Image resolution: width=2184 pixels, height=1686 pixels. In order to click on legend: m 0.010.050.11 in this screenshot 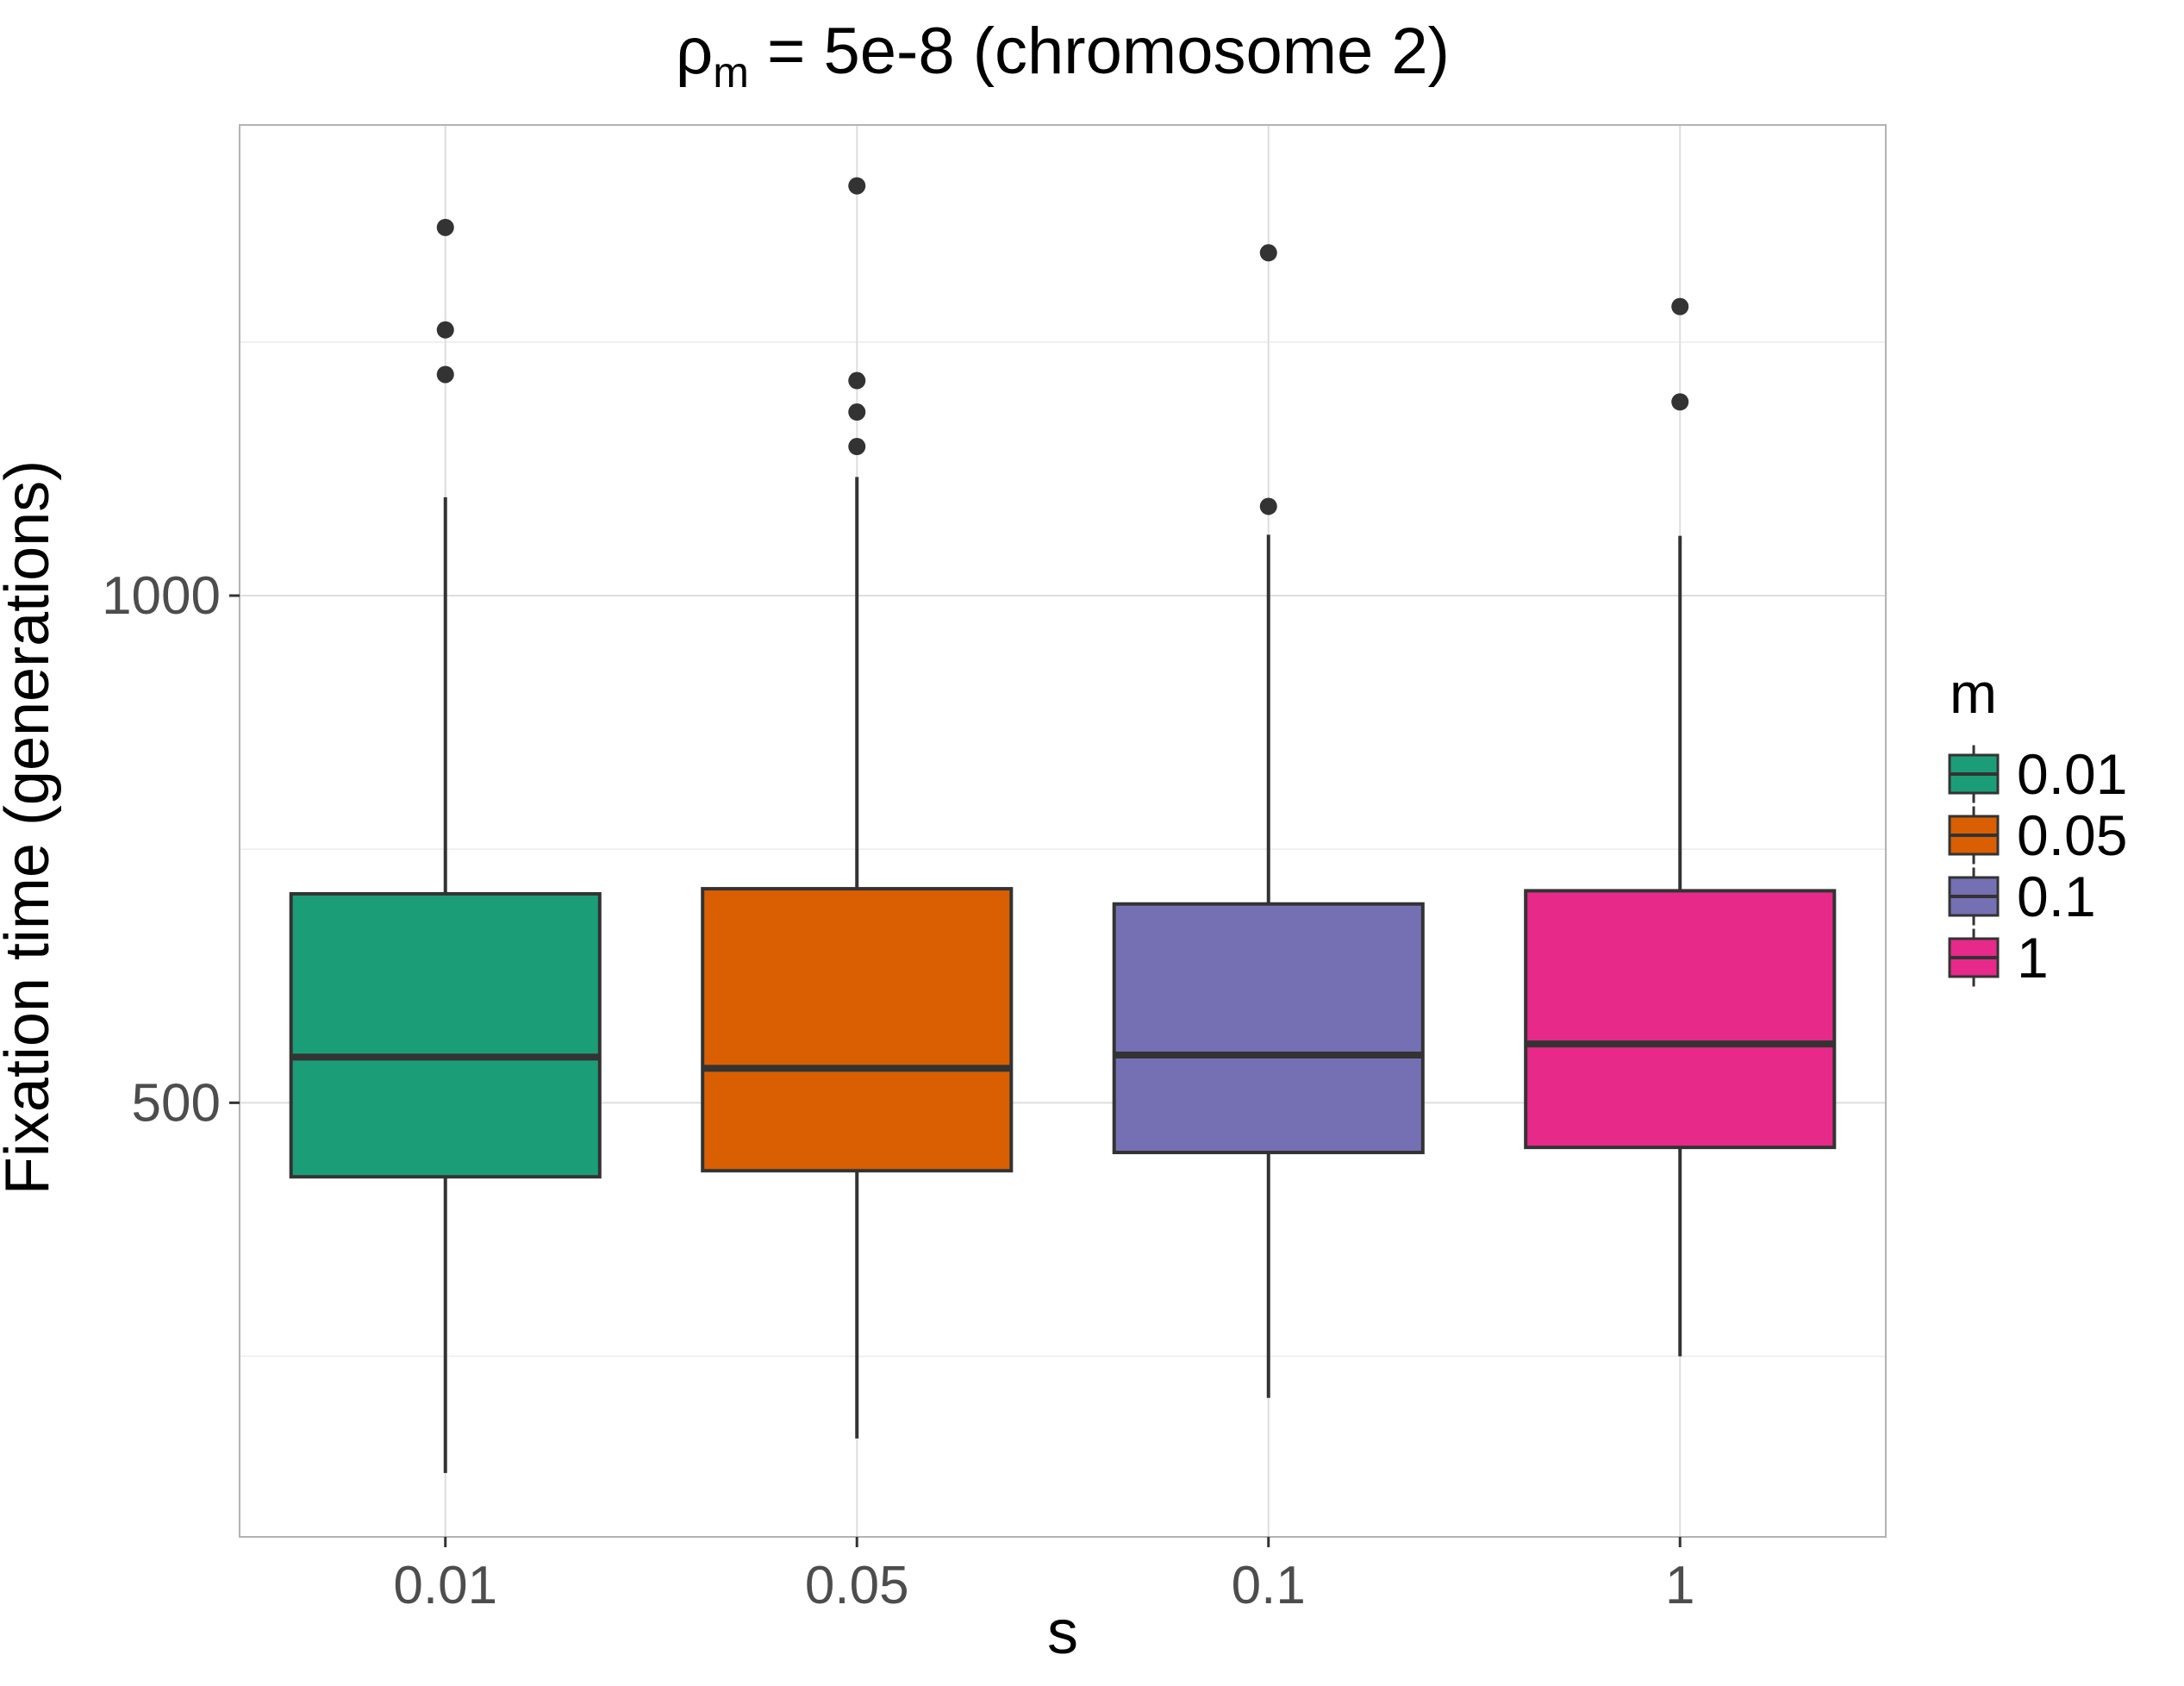, I will do `click(2038, 826)`.